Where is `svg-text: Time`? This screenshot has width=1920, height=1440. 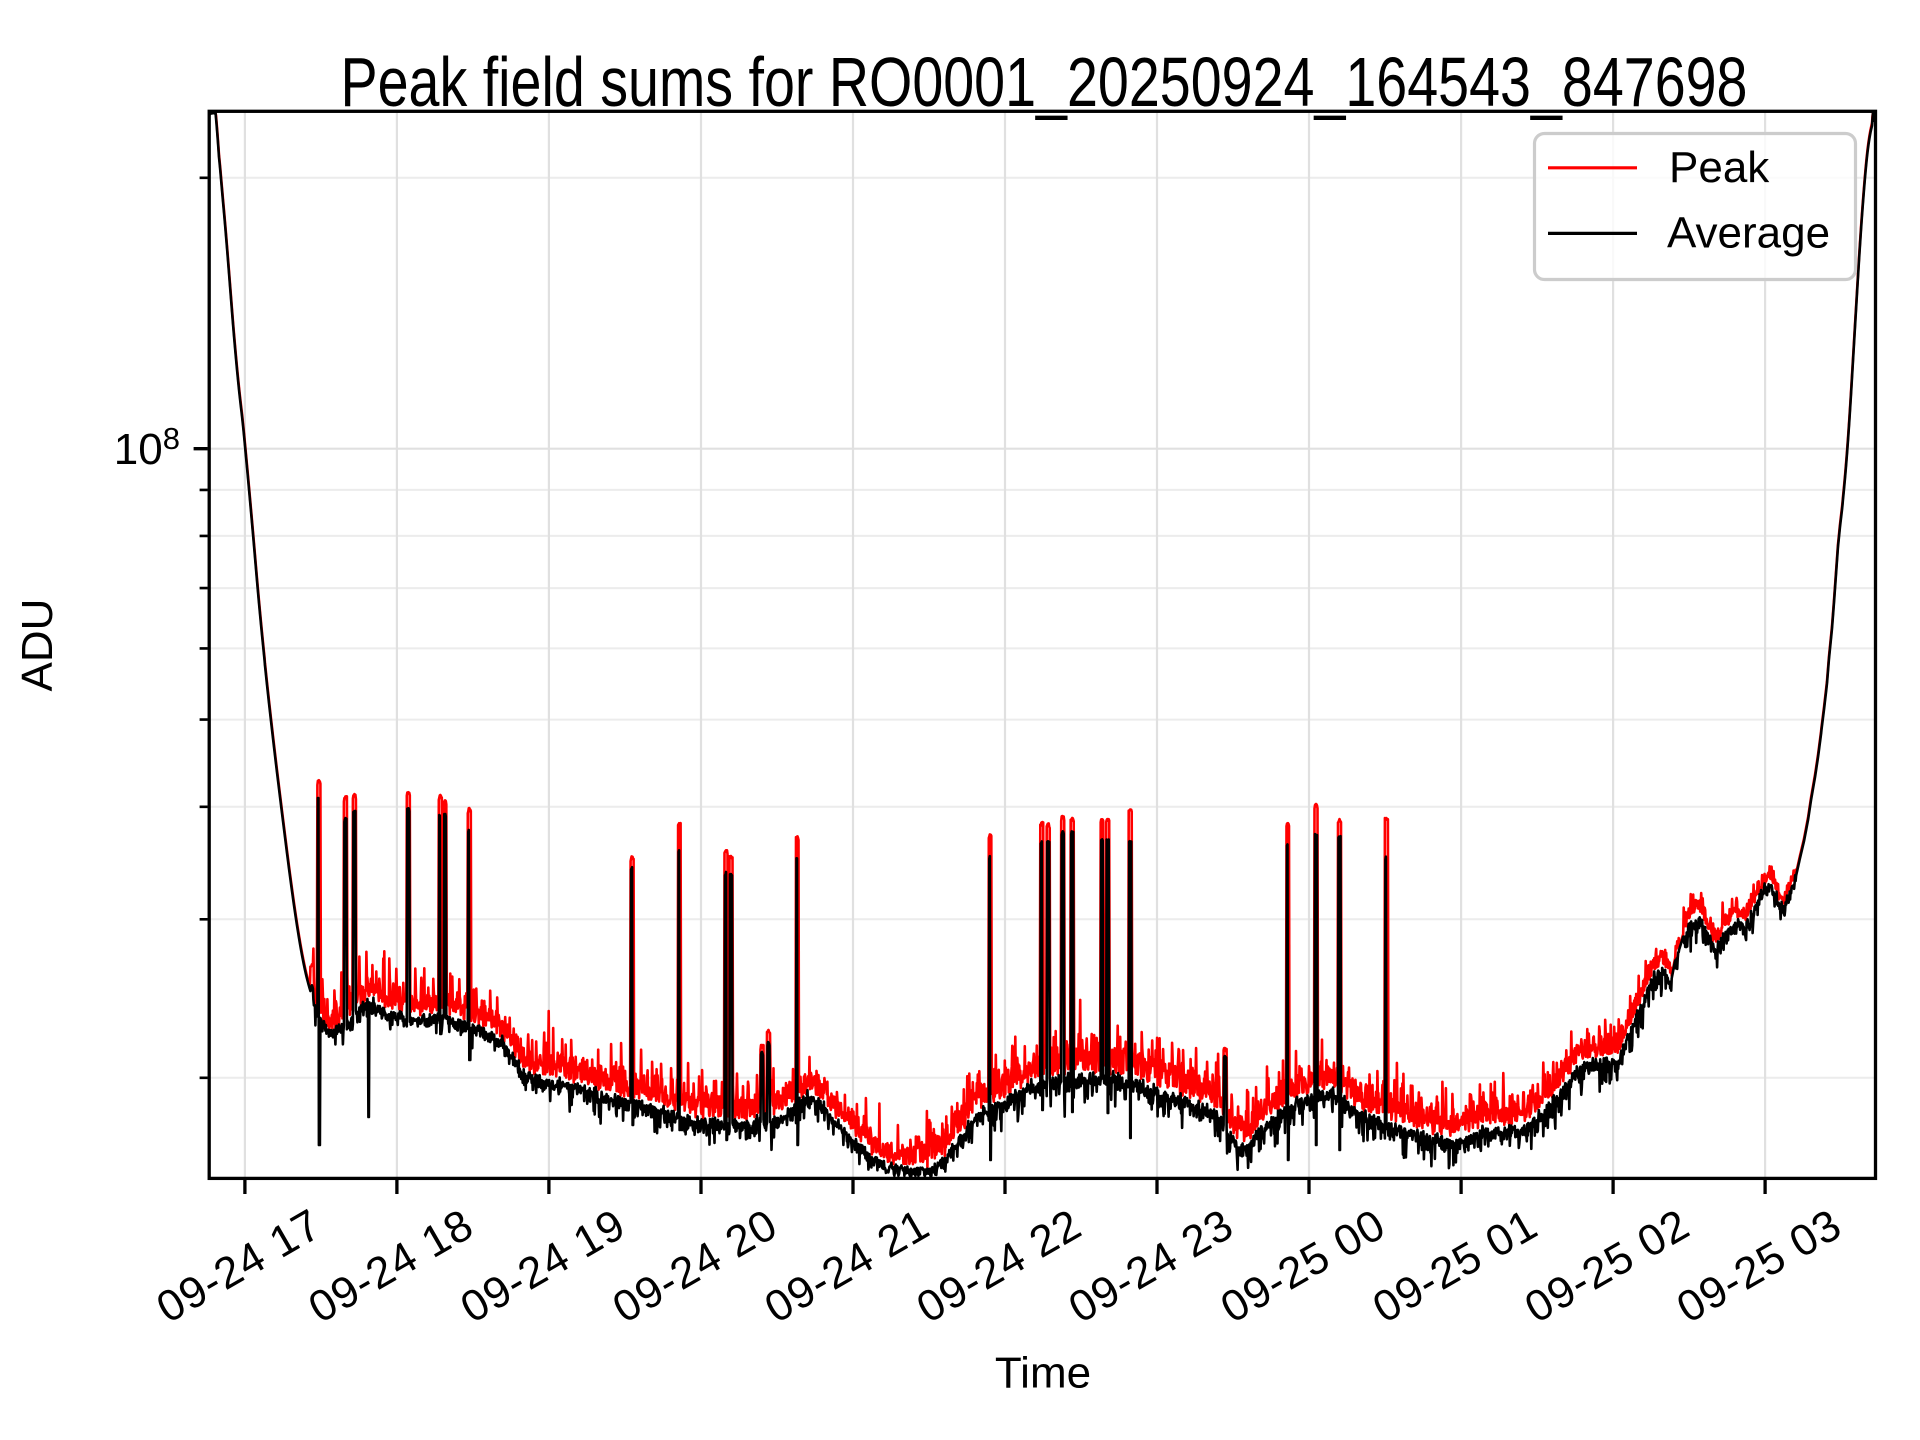 svg-text: Time is located at coordinates (1043, 1373).